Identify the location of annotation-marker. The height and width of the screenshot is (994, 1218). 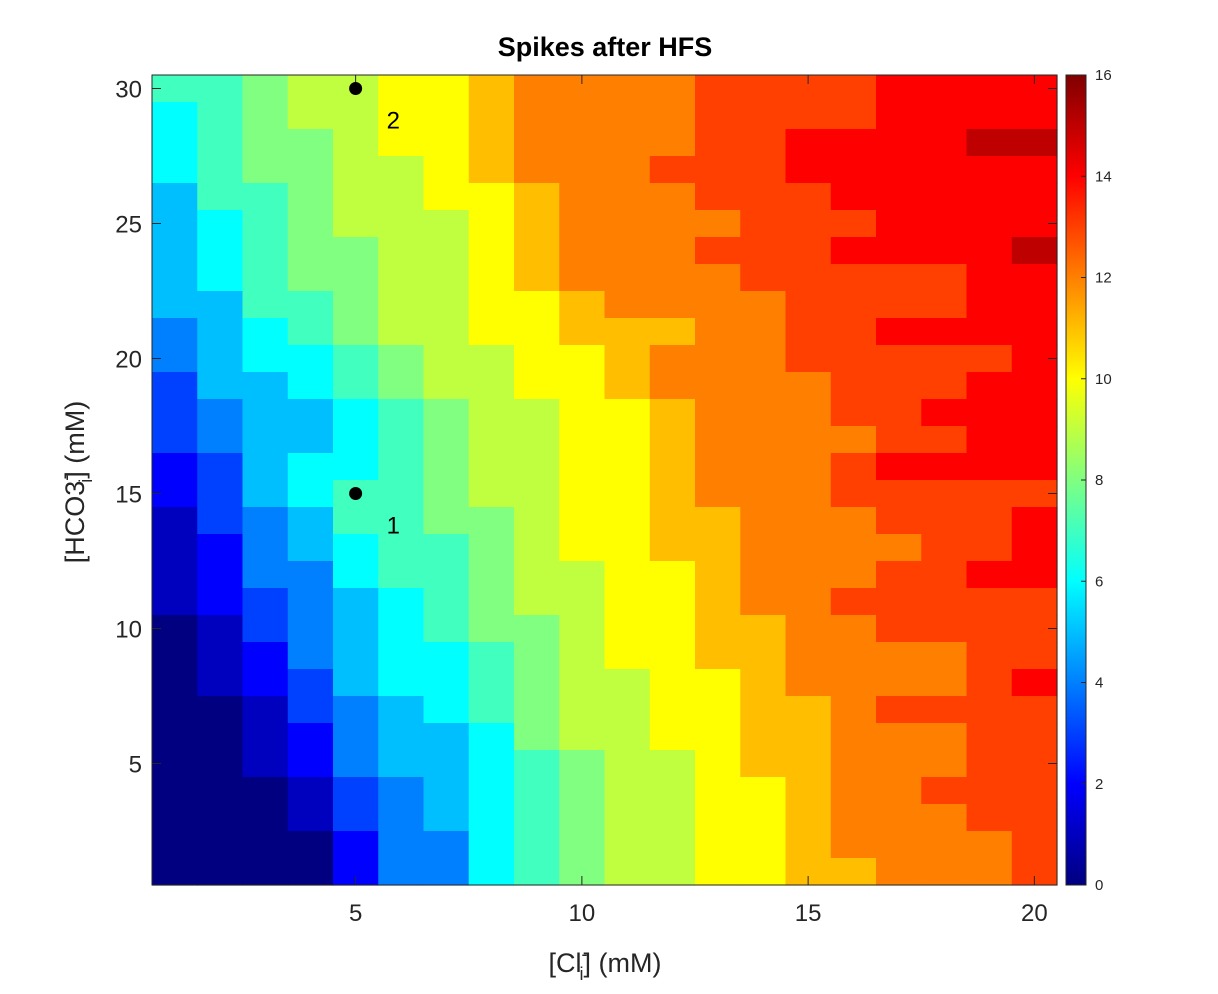
(356, 88).